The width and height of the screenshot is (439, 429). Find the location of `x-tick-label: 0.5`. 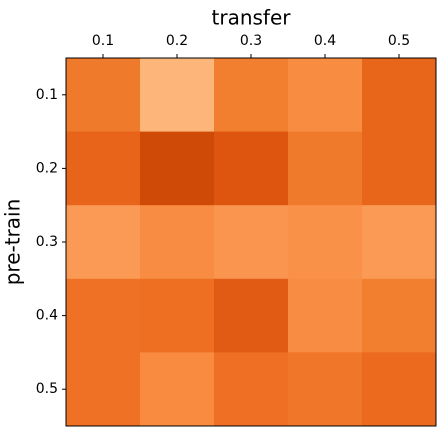

x-tick-label: 0.5 is located at coordinates (399, 41).